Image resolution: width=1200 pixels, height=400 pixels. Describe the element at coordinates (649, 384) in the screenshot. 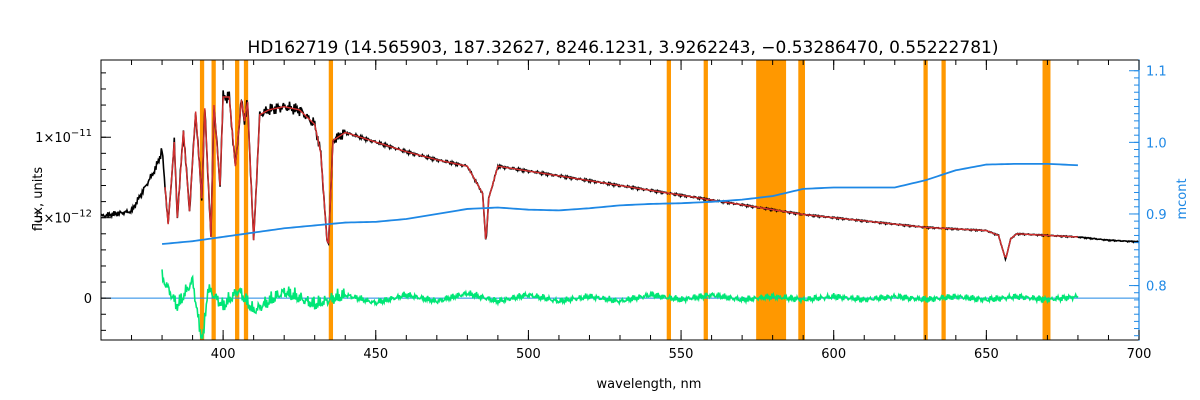

I see `x-axis-label: wavelength, nm` at that location.